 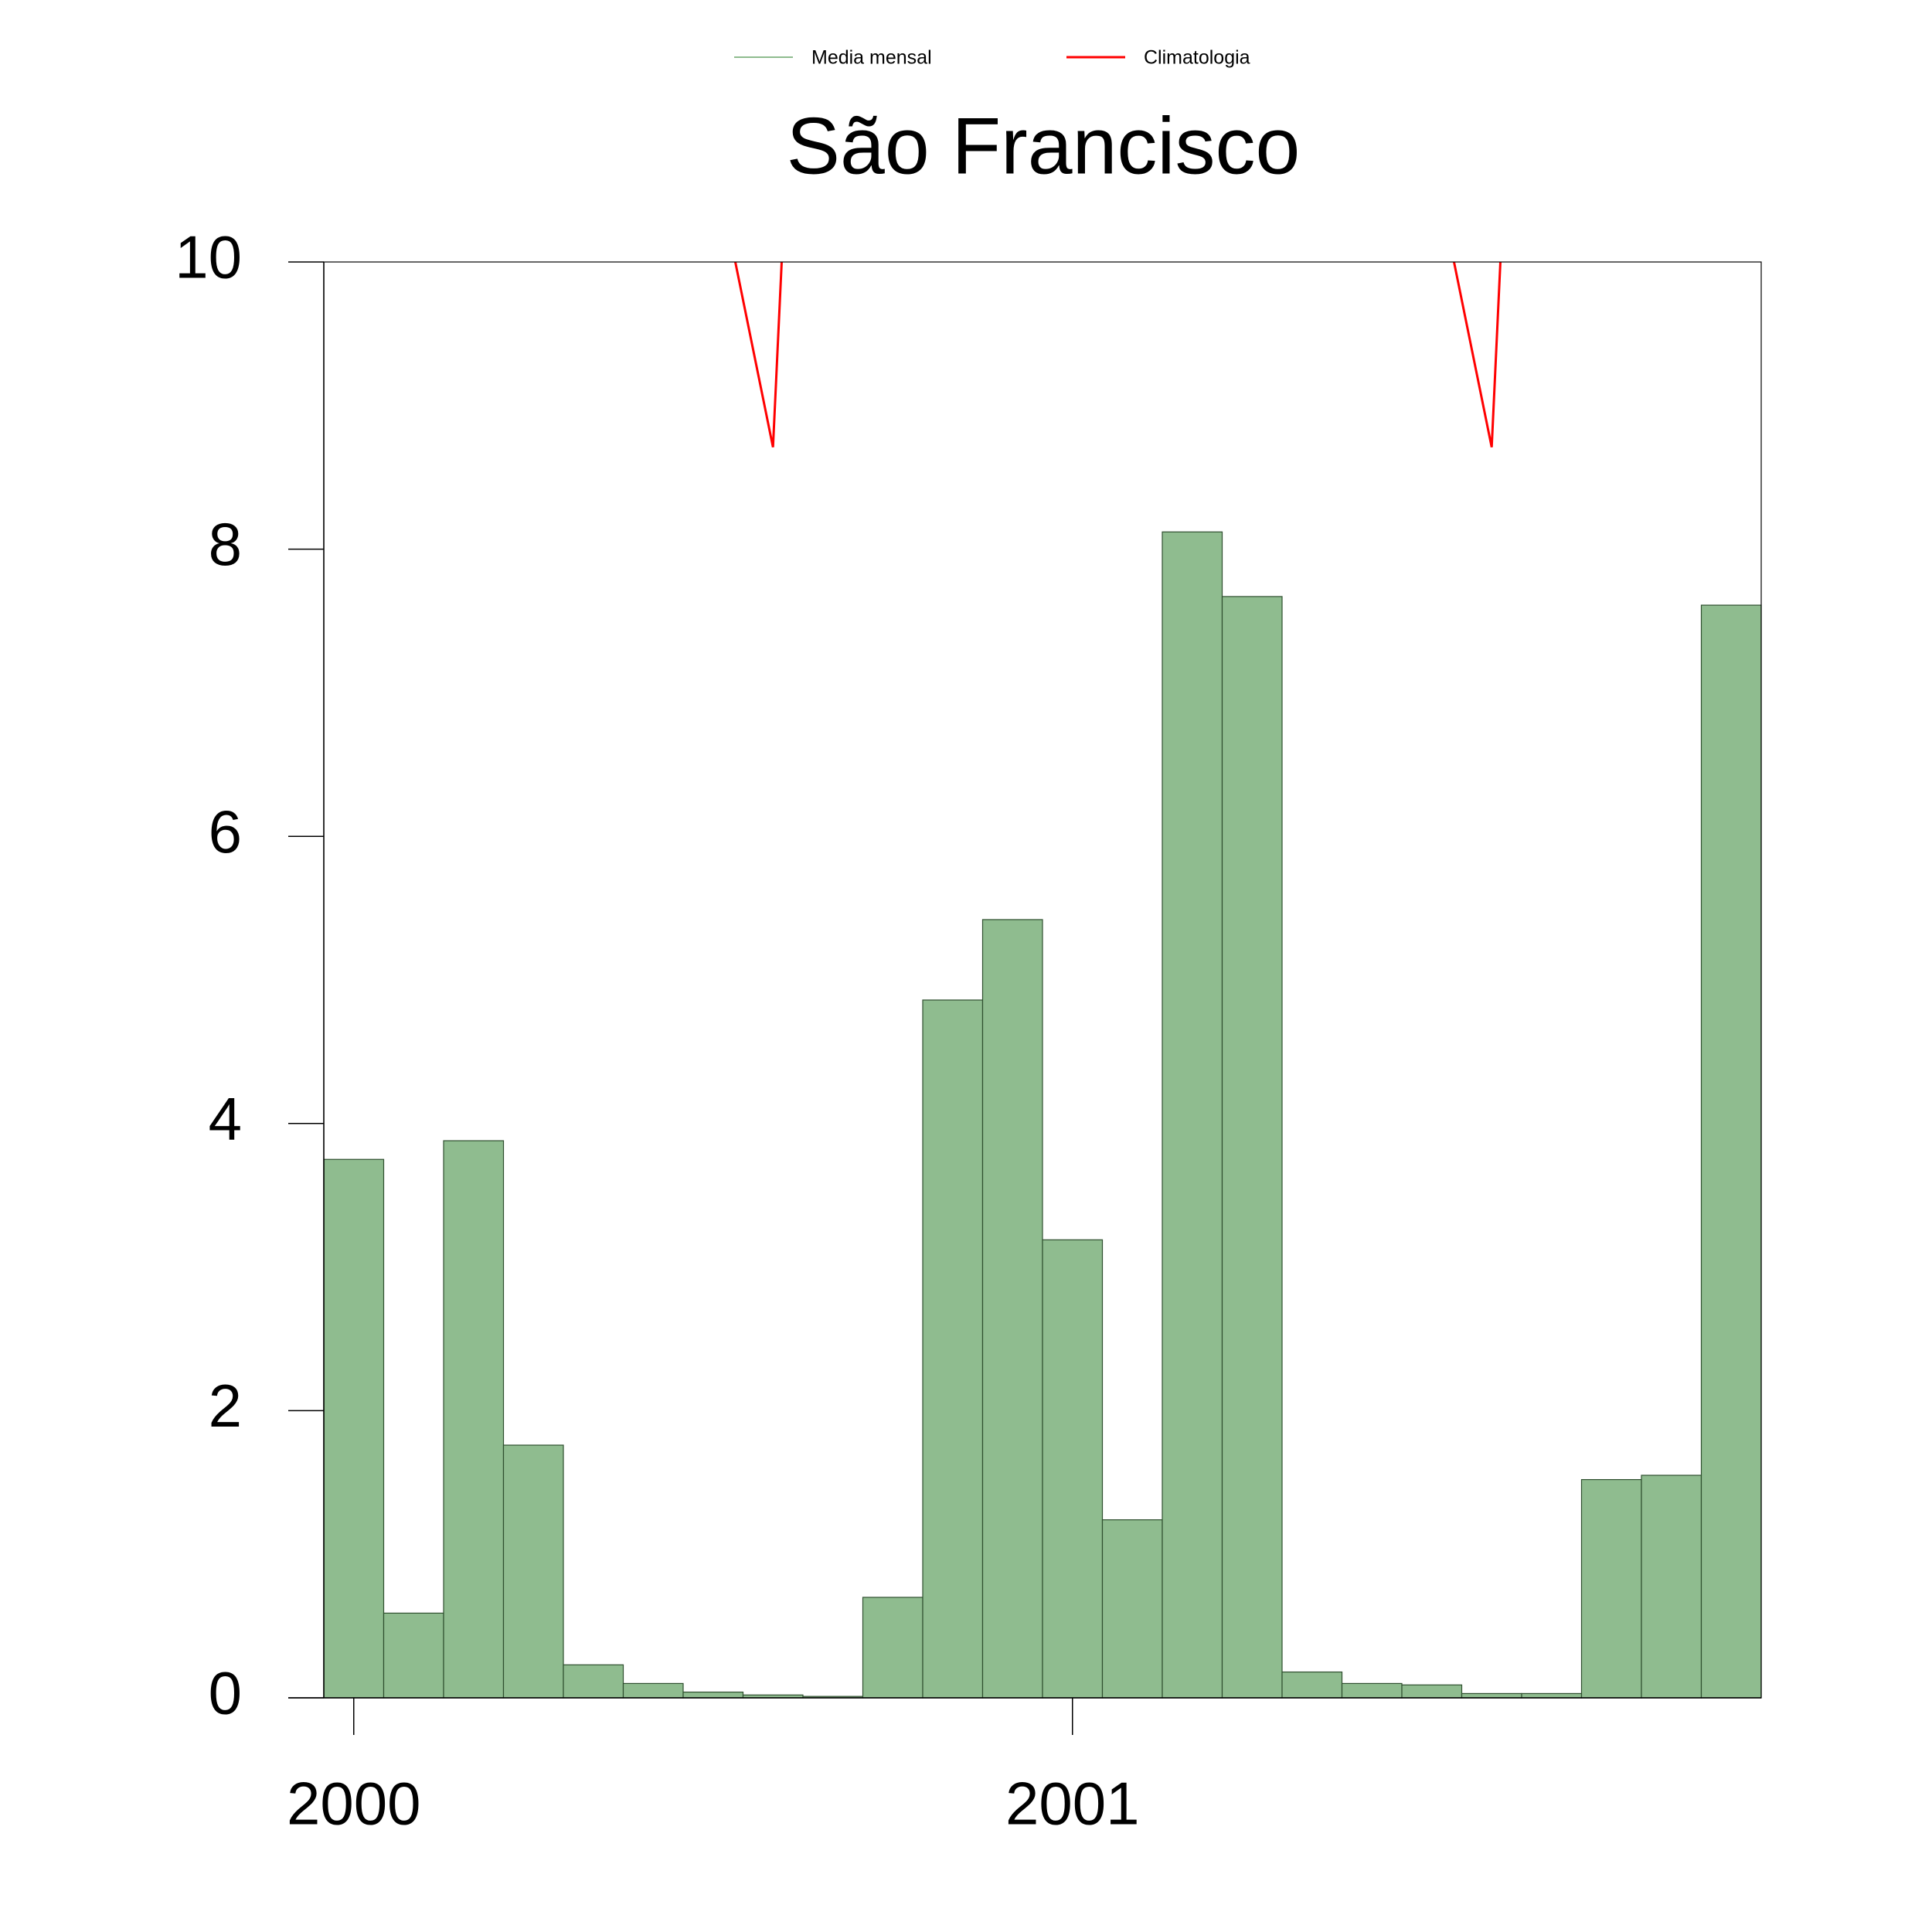 I want to click on legend-label: Climatologia, so click(x=1197, y=58).